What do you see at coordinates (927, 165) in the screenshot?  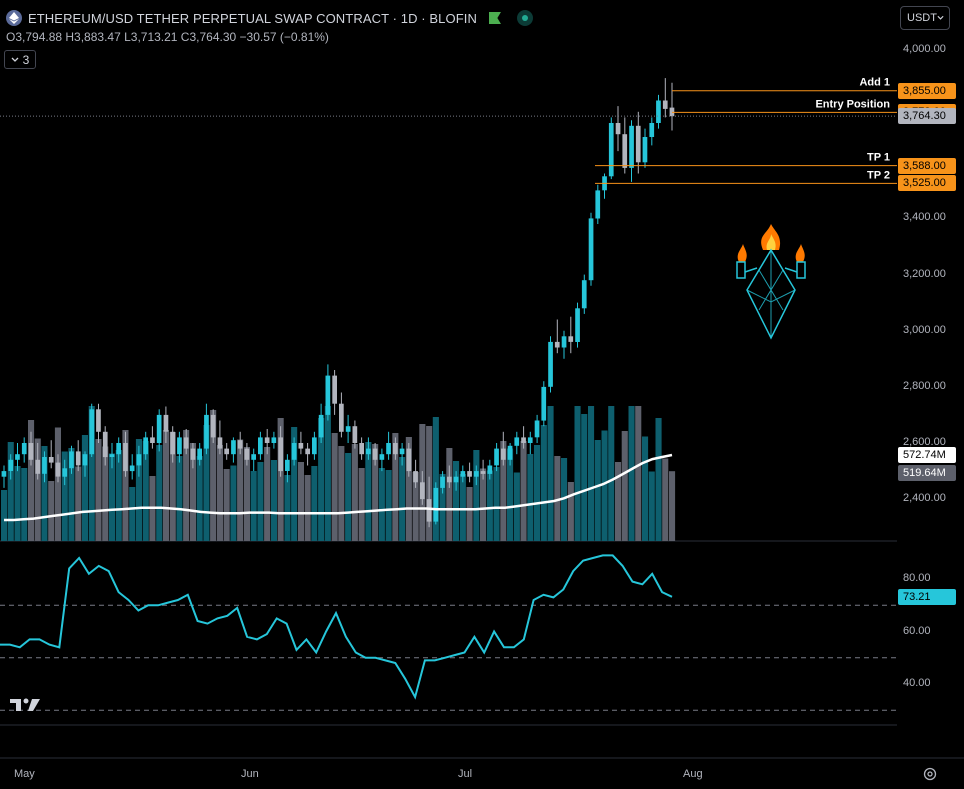 I see `price-level-tag: 3,588.00` at bounding box center [927, 165].